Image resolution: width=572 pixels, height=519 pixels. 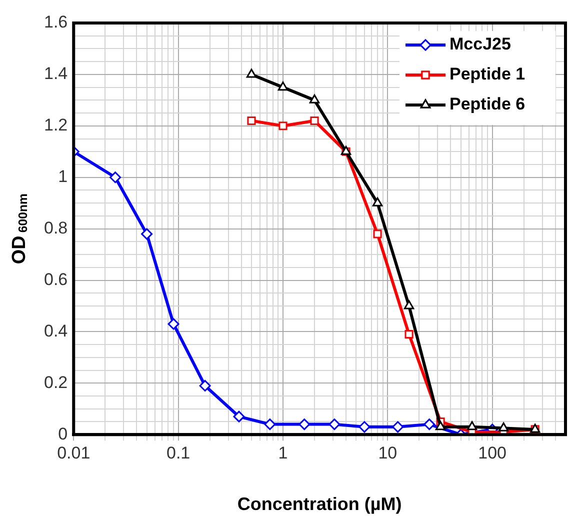 I want to click on y-tick-label: 0, so click(x=63, y=434).